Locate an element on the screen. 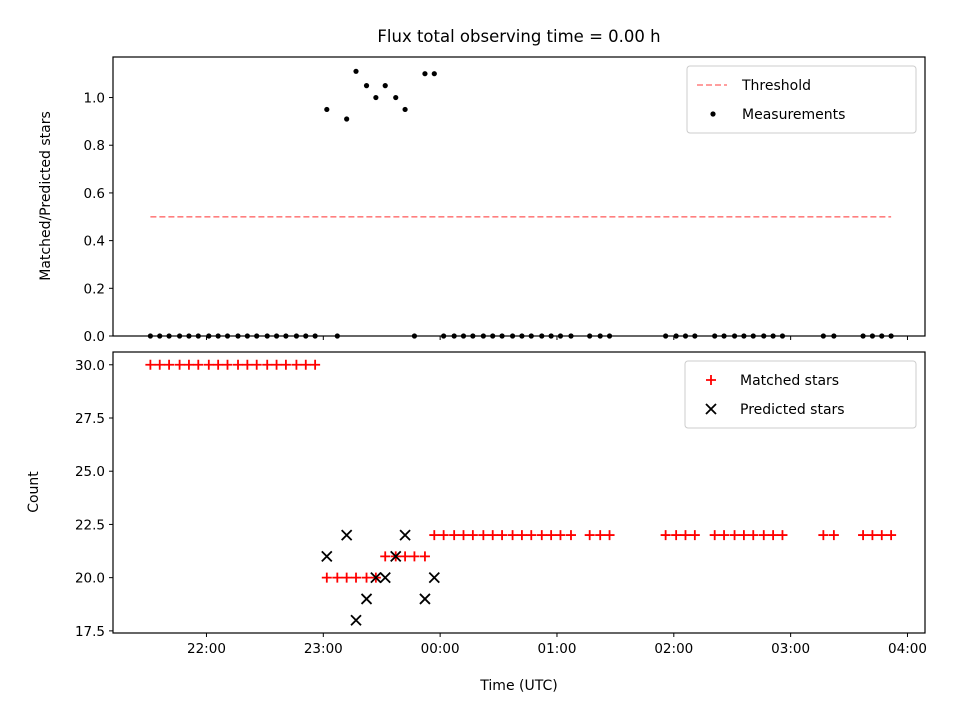  legend-label: Measurements is located at coordinates (793, 115).